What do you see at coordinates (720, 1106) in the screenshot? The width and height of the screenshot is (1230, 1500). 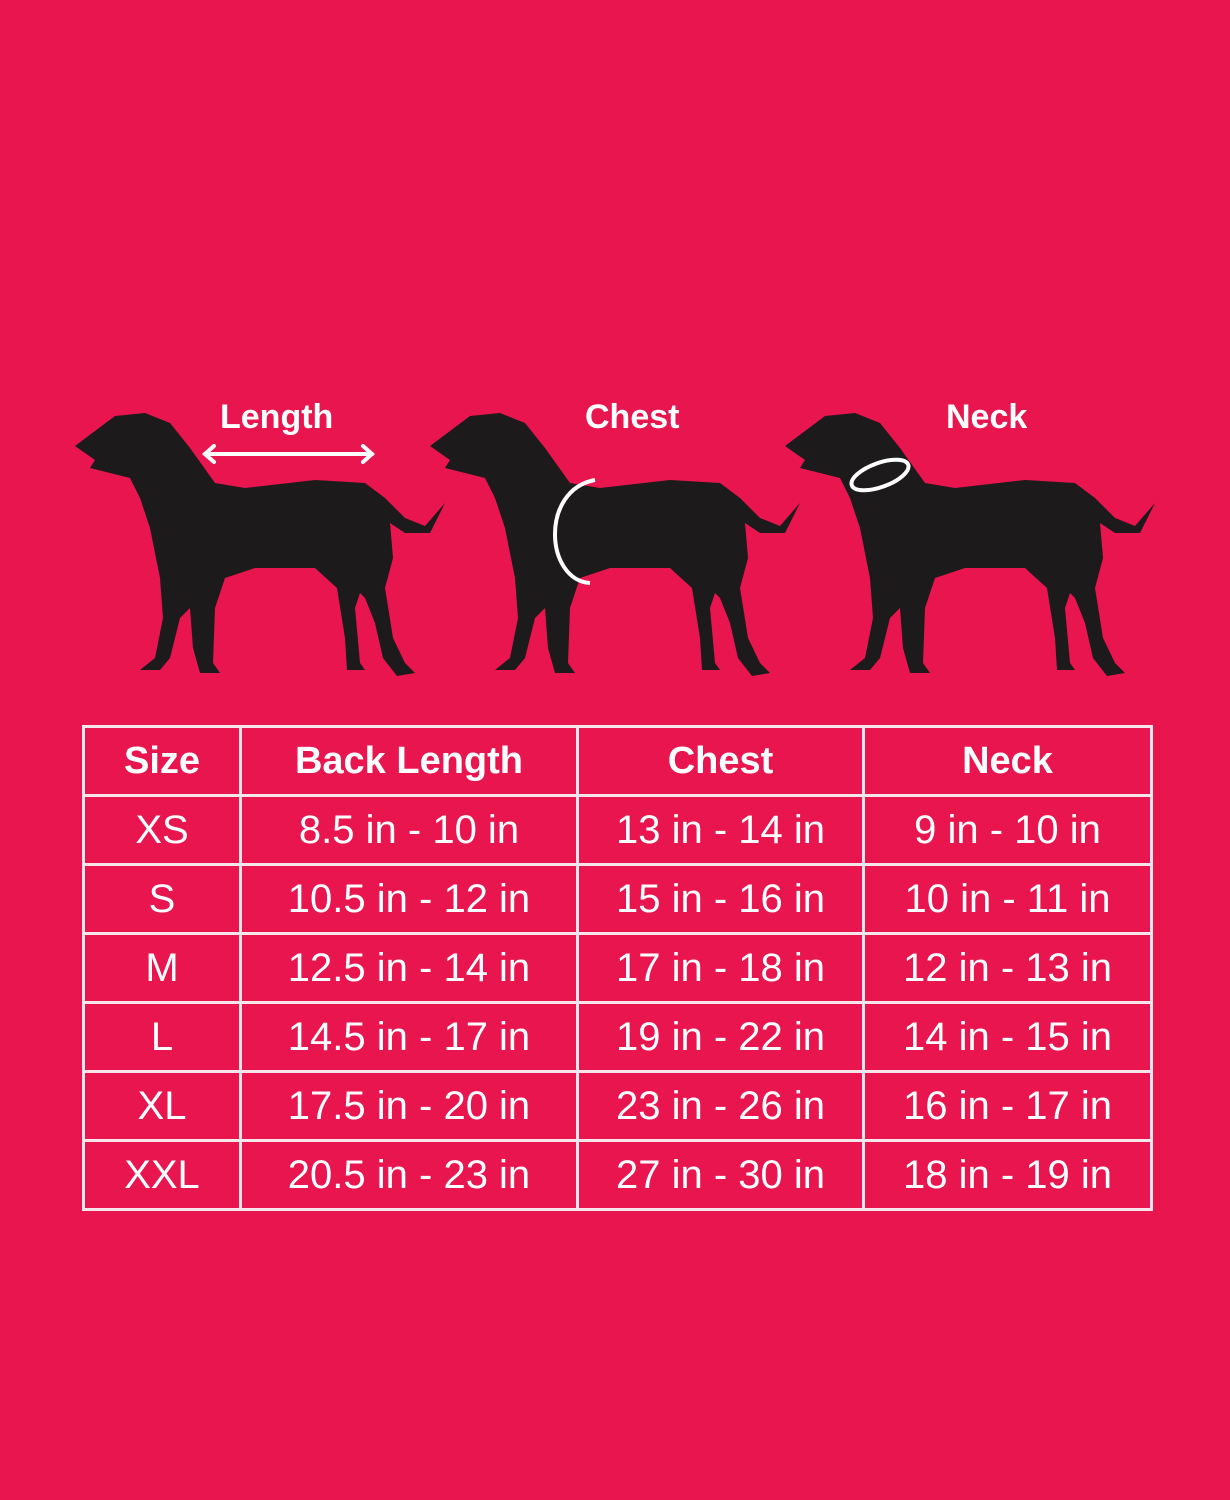 I see `cell-chest: 23 in - 26 in` at bounding box center [720, 1106].